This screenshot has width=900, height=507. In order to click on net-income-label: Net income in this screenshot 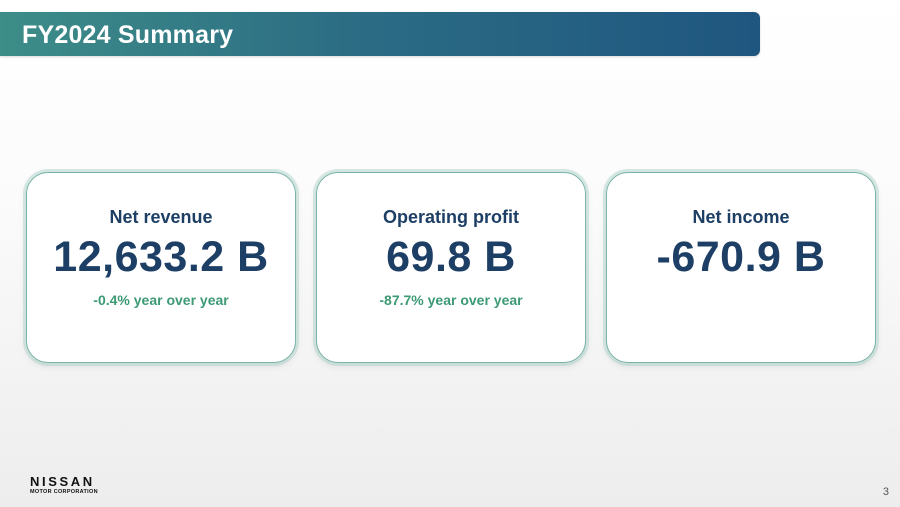, I will do `click(741, 217)`.